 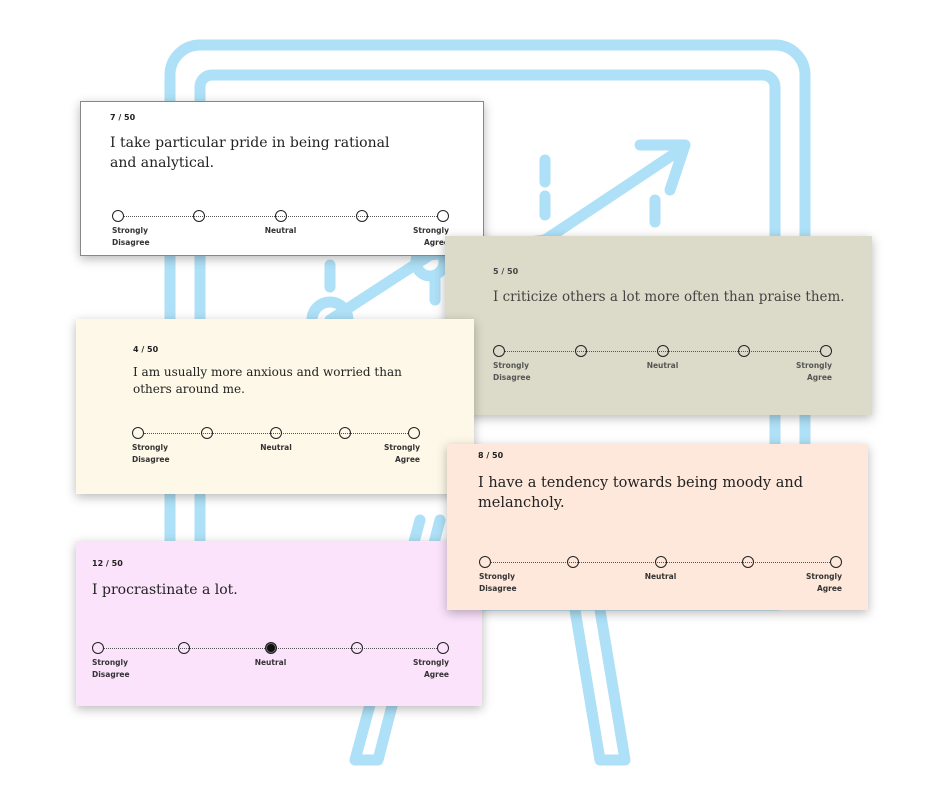 I want to click on question-counter: 4 / 50, so click(x=146, y=349).